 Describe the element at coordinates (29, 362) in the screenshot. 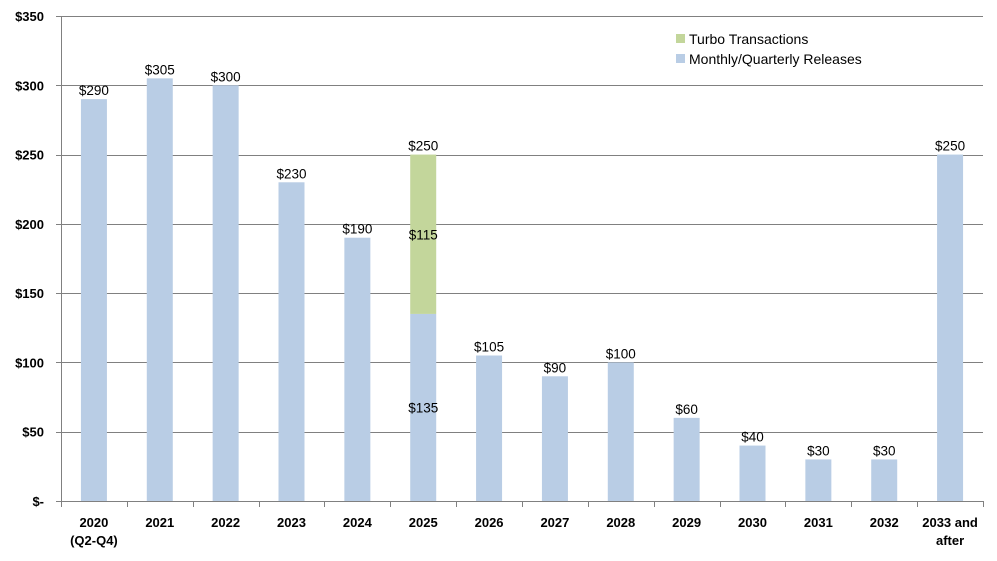

I see `y-tick-label: $100` at that location.